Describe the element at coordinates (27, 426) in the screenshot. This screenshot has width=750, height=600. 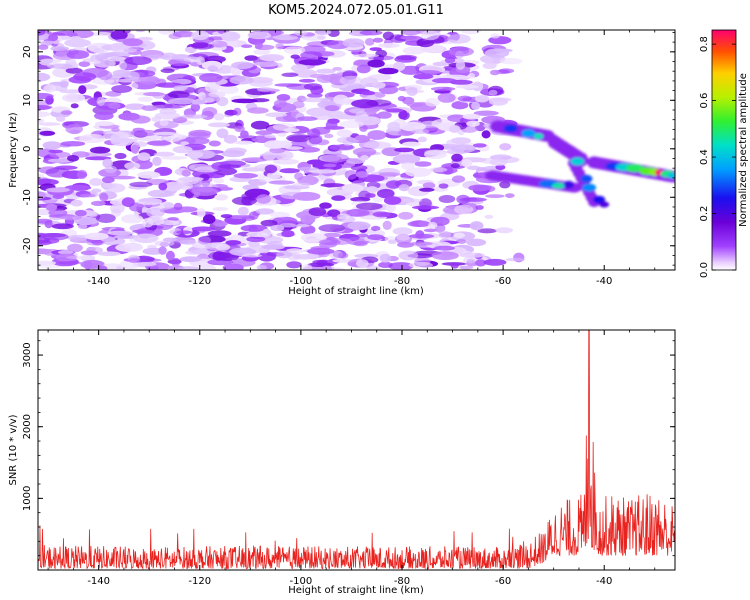
I see `y-tick-label: 2000` at that location.